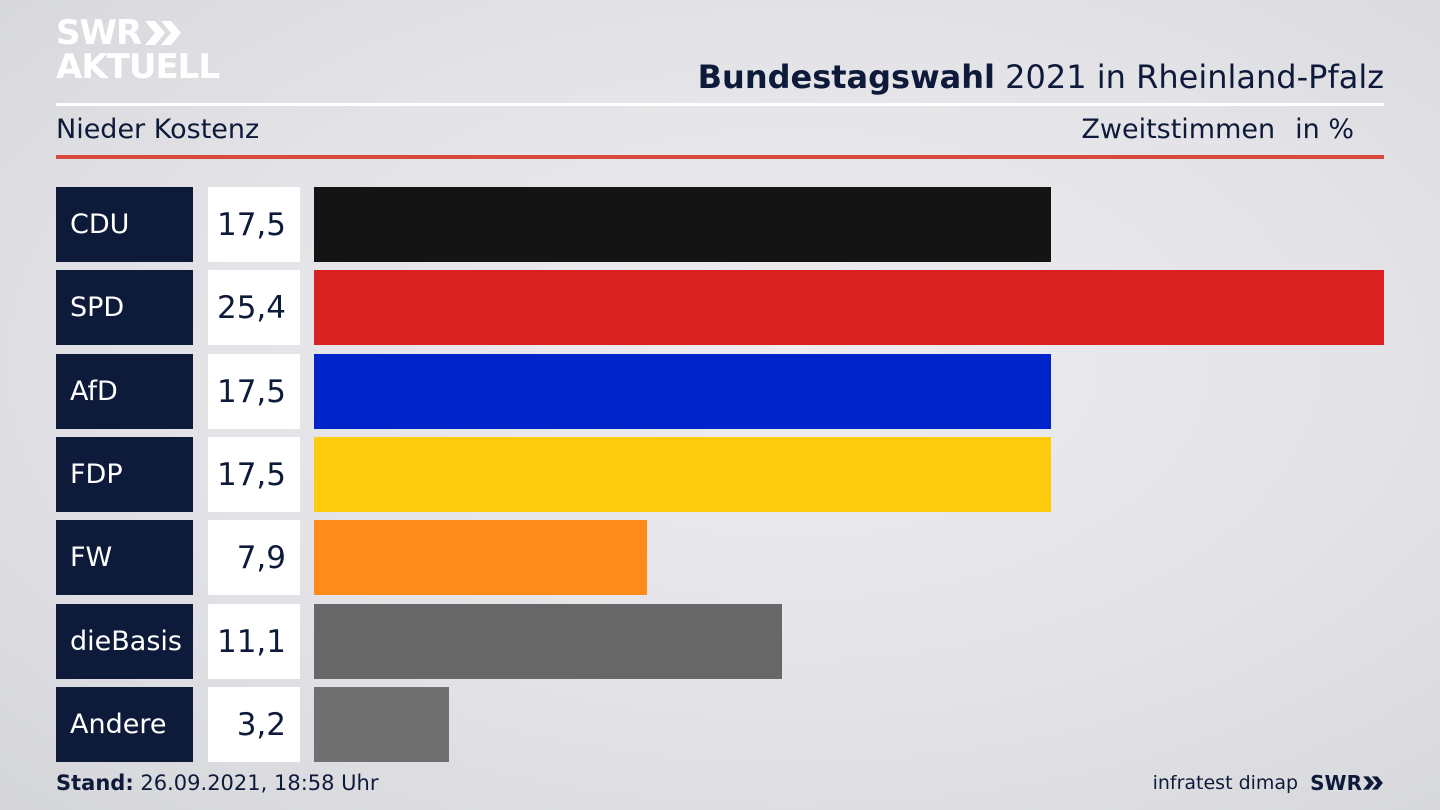  Describe the element at coordinates (846, 77) in the screenshot. I see `title-bold: Bundestagswahl` at that location.